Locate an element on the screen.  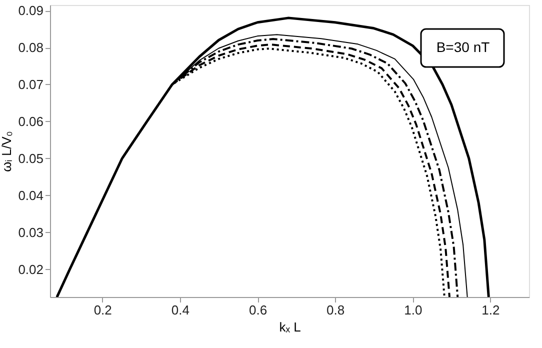
y-tick-label: 0.09 is located at coordinates (31, 10).